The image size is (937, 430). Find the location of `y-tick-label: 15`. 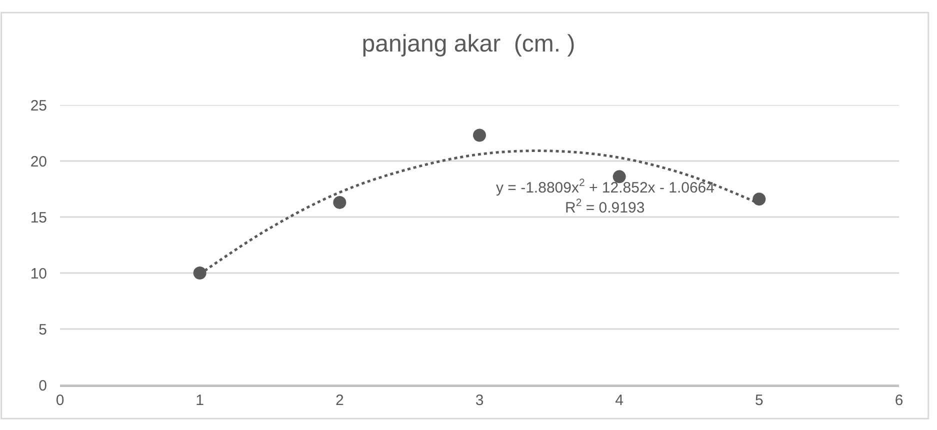

y-tick-label: 15 is located at coordinates (38, 217).